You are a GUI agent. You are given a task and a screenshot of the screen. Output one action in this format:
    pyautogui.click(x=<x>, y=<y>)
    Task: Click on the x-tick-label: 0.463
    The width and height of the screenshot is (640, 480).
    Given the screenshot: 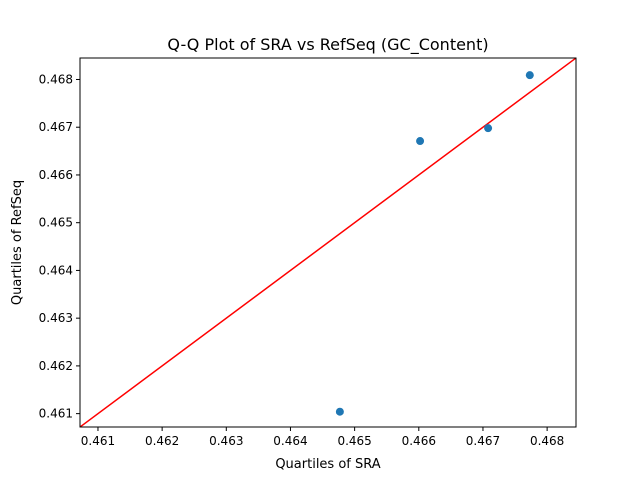 What is the action you would take?
    pyautogui.click(x=226, y=441)
    